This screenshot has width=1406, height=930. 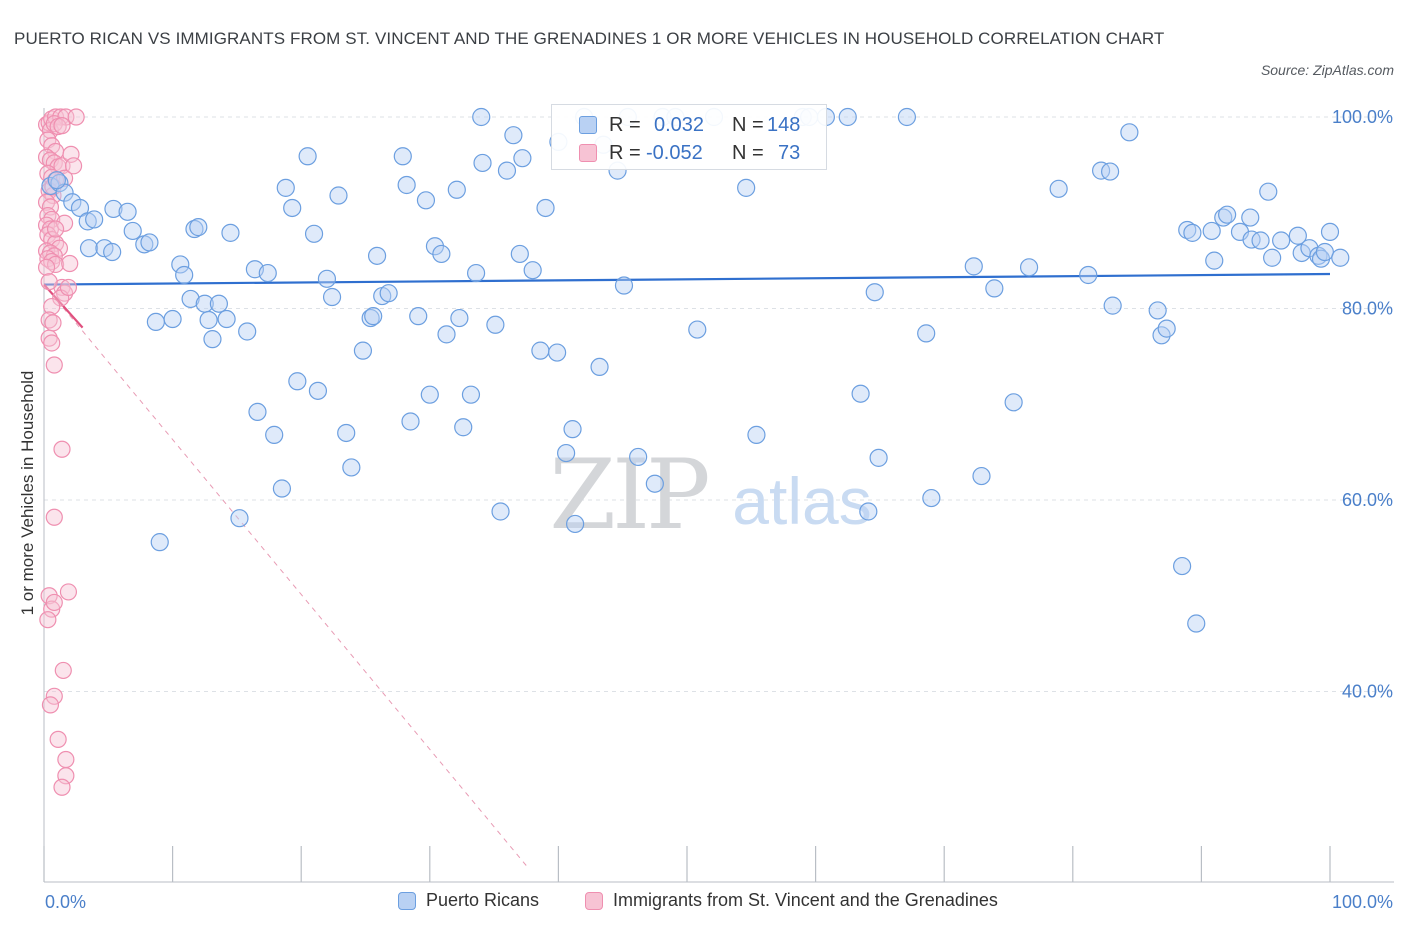 I want to click on x-tick-labels: 0.0% 100.0%, so click(x=719, y=902).